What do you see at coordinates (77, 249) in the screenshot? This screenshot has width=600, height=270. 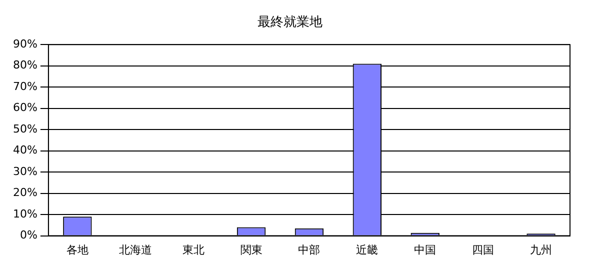 I see `x-tick-label: 各地` at bounding box center [77, 249].